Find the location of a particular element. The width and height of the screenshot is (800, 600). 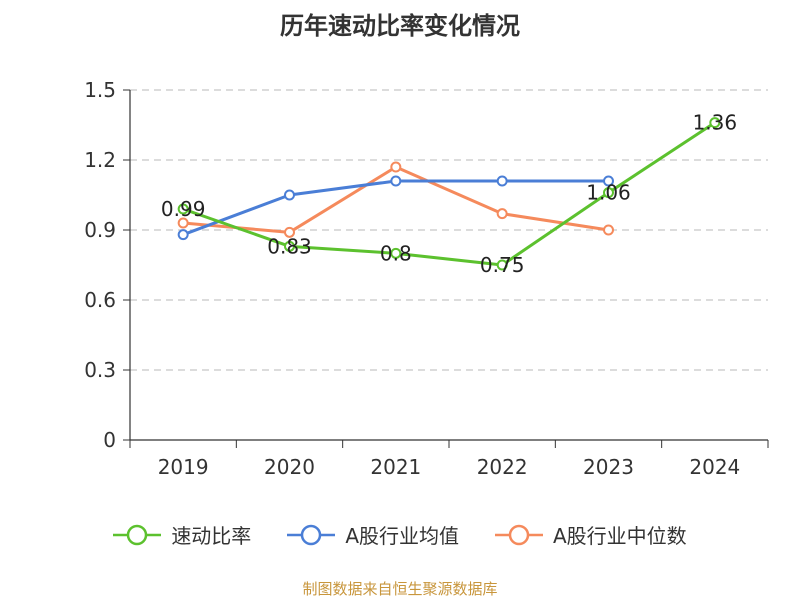

legend-line-blue-icon is located at coordinates (311, 534).